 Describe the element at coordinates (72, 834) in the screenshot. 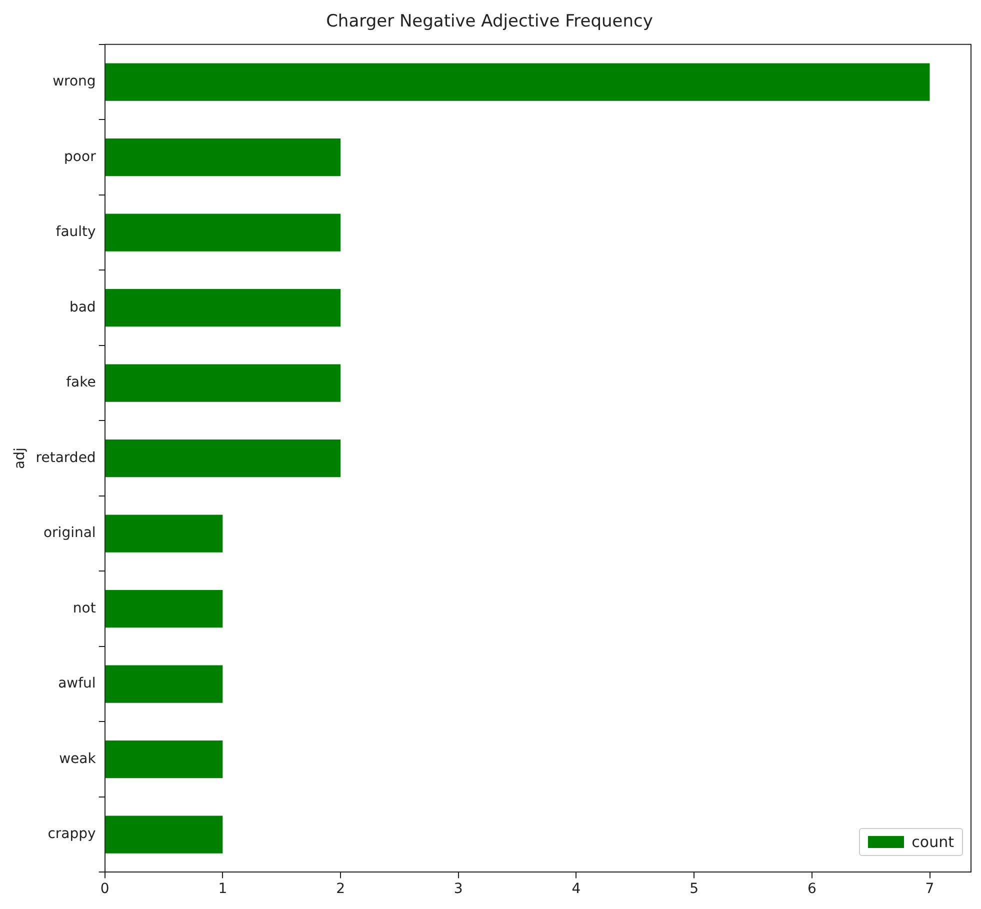

I see `y-tick-label: crappy` at that location.